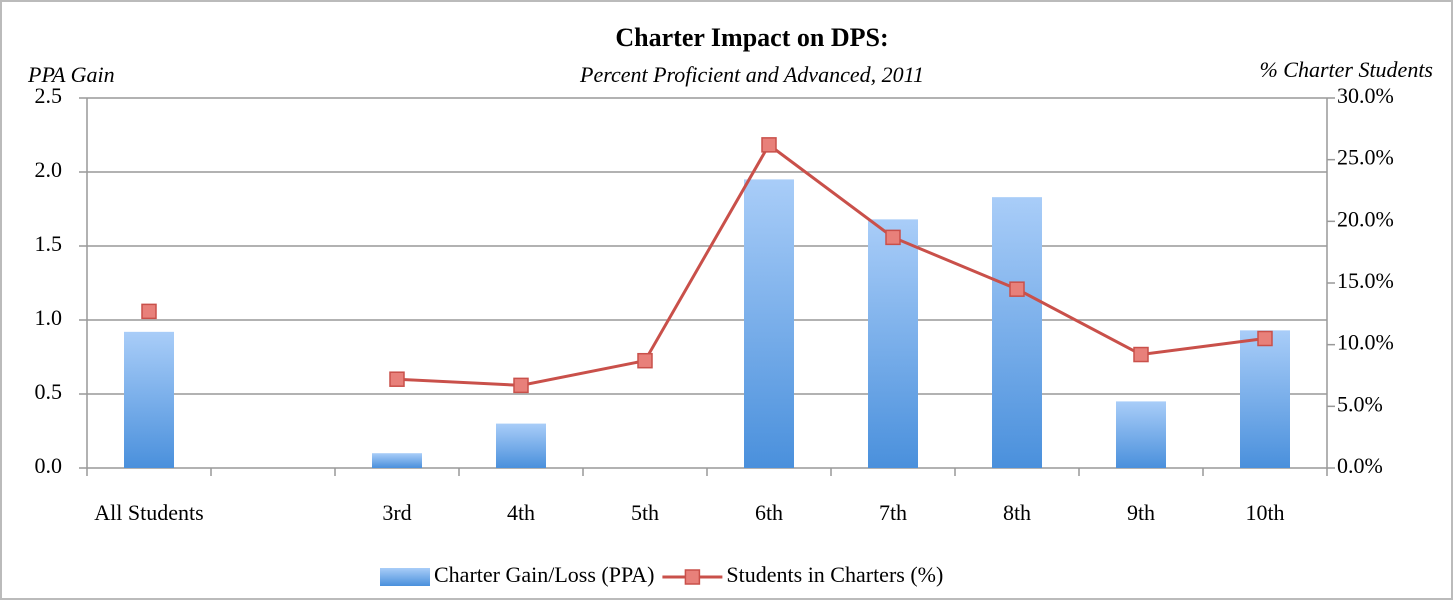 This screenshot has width=1453, height=600. Describe the element at coordinates (893, 512) in the screenshot. I see `x-tick-label: 7th` at that location.